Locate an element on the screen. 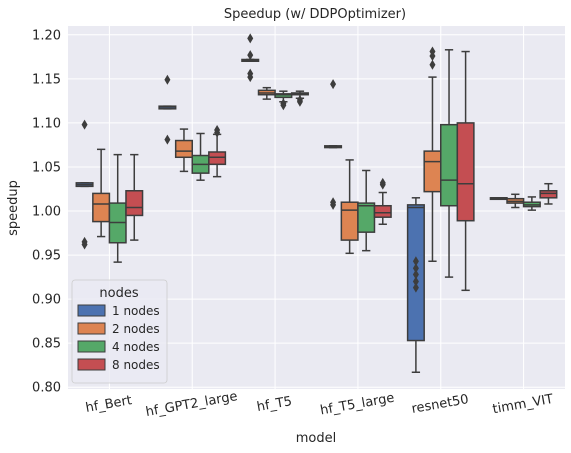 This screenshot has height=453, width=571. legend-label: 2 nodes is located at coordinates (136, 329).